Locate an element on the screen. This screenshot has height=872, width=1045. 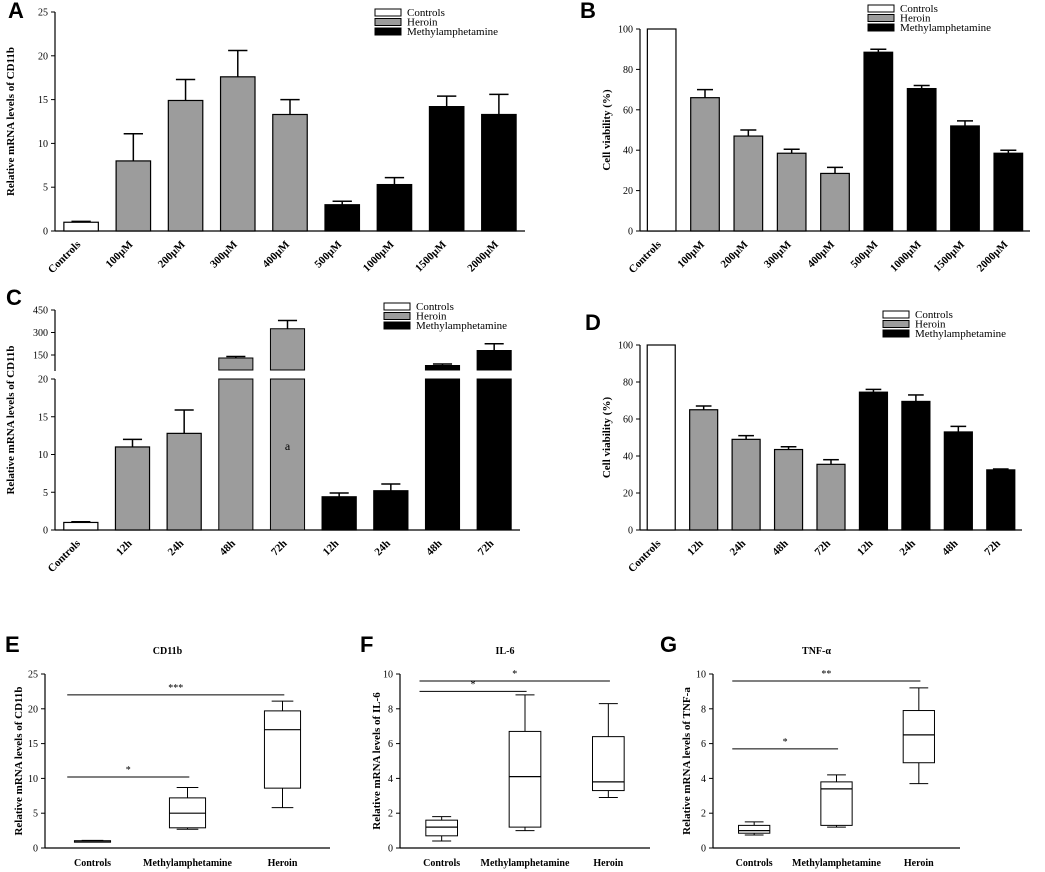
legend-label: Methylamphetamine is located at coordinates (960, 334).